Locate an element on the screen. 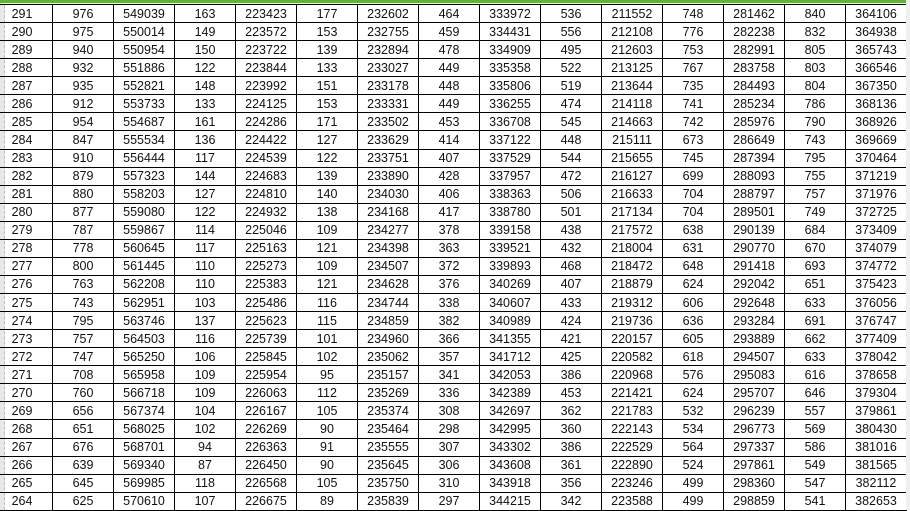  table-cell: 691 is located at coordinates (815, 321).